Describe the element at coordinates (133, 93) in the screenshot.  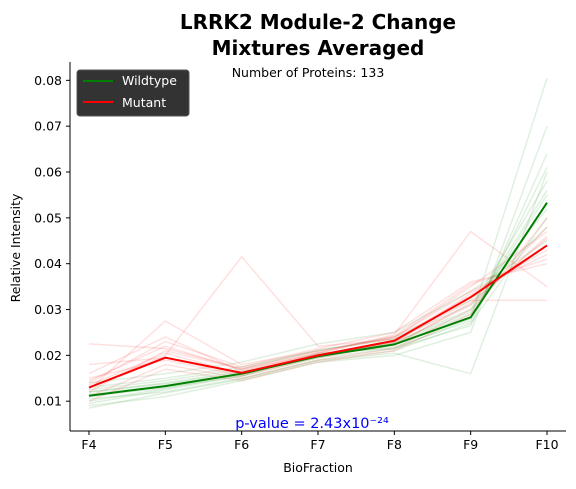
I see `legend: Wildtype Mutant` at that location.